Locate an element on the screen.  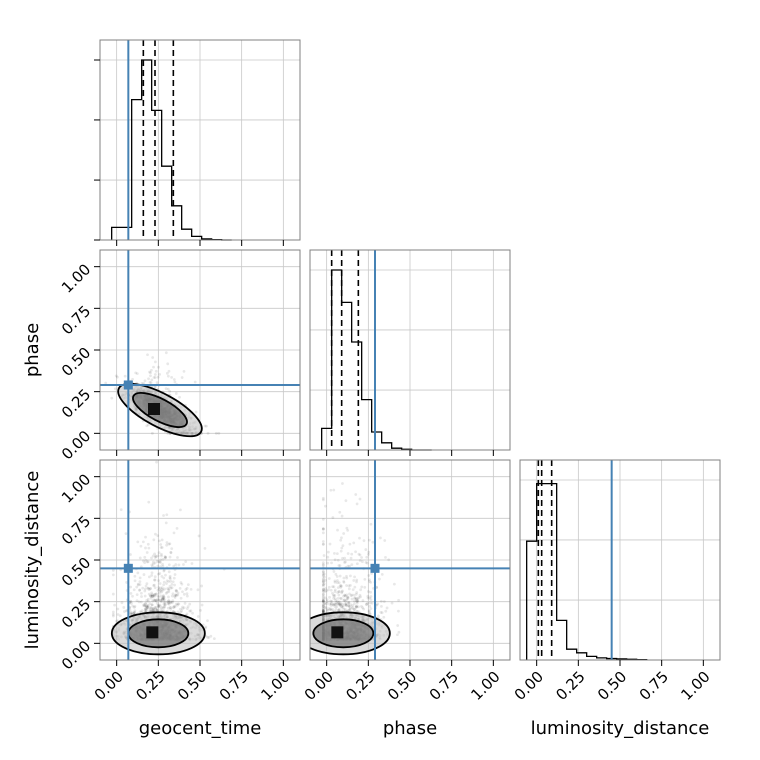
histogram-luminosity_distance is located at coordinates (587, 571).